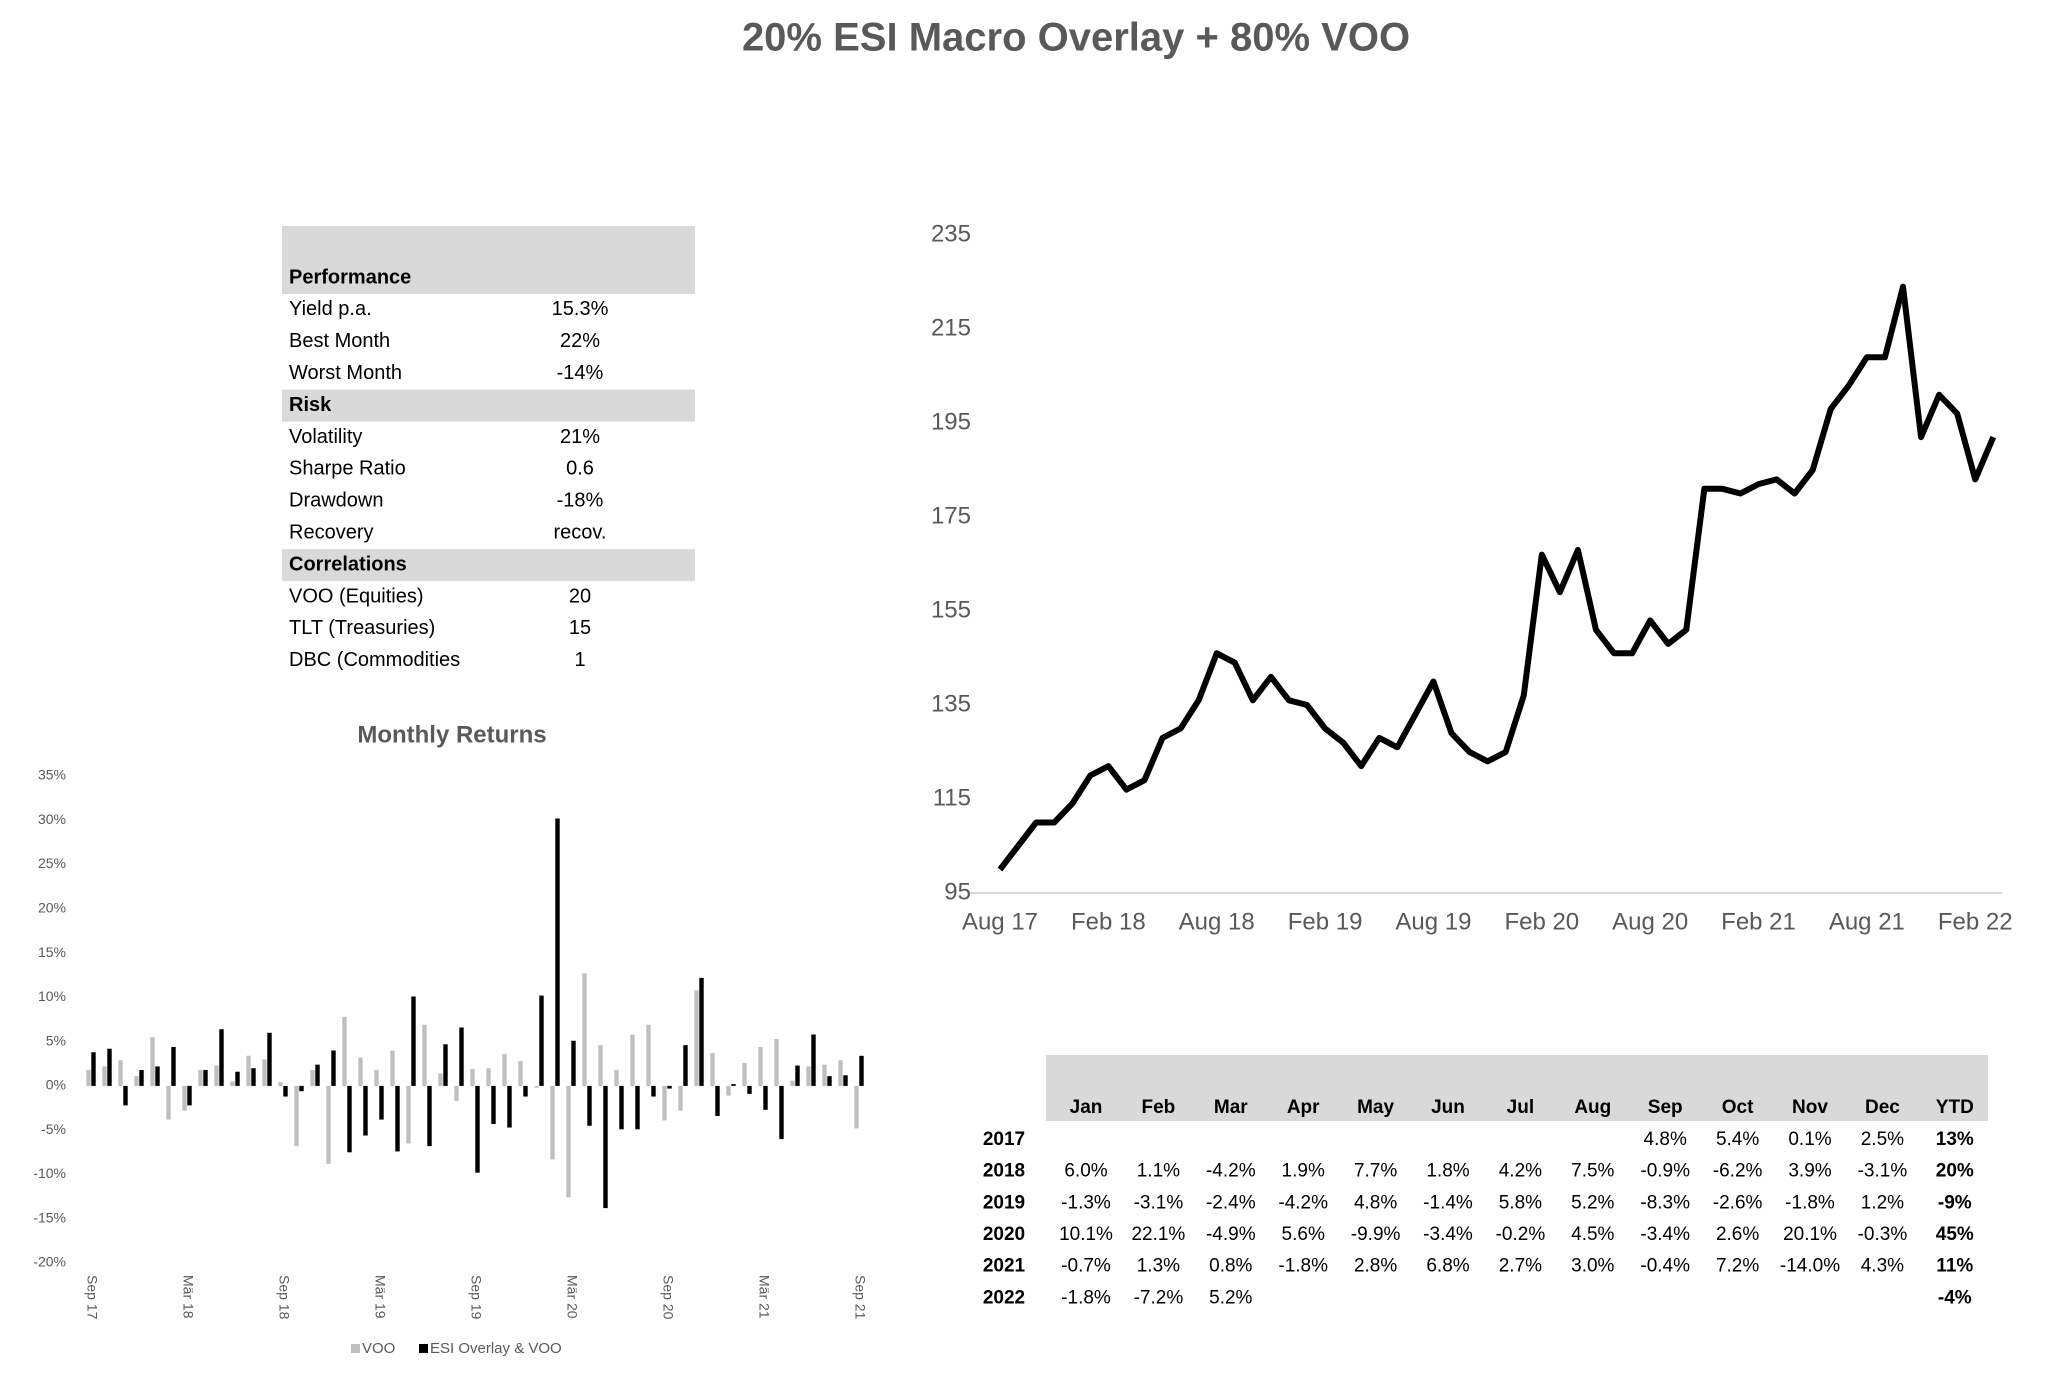 Image resolution: width=2048 pixels, height=1375 pixels. Describe the element at coordinates (355, 1348) in the screenshot. I see `legend-swatch` at that location.